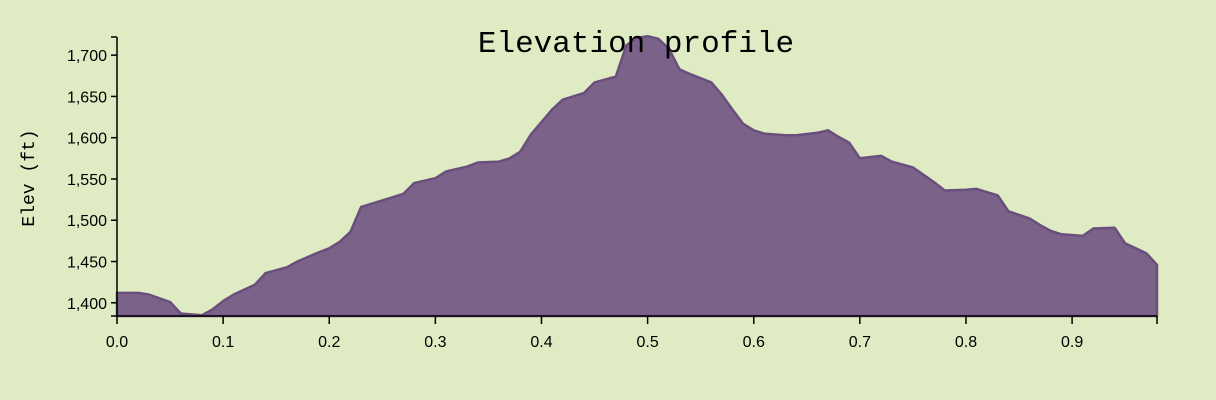 The image size is (1216, 400). Describe the element at coordinates (435, 342) in the screenshot. I see `x-tick-label: 0.3` at that location.